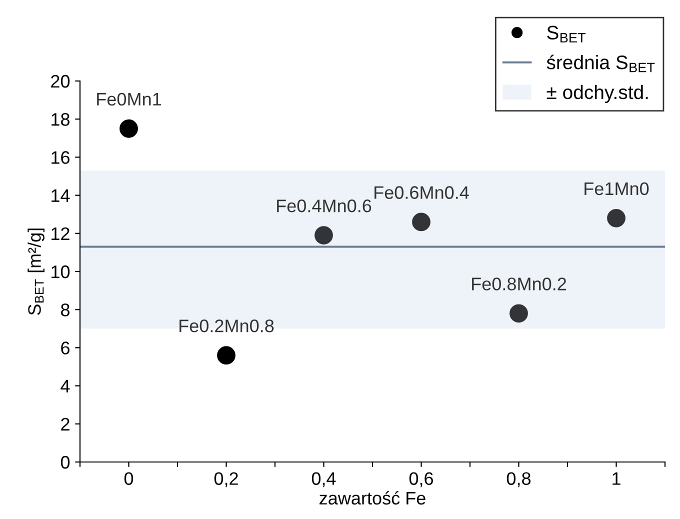 This screenshot has width=680, height=519. Describe the element at coordinates (227, 326) in the screenshot. I see `annotation: Fe0.2Mn0.8` at that location.